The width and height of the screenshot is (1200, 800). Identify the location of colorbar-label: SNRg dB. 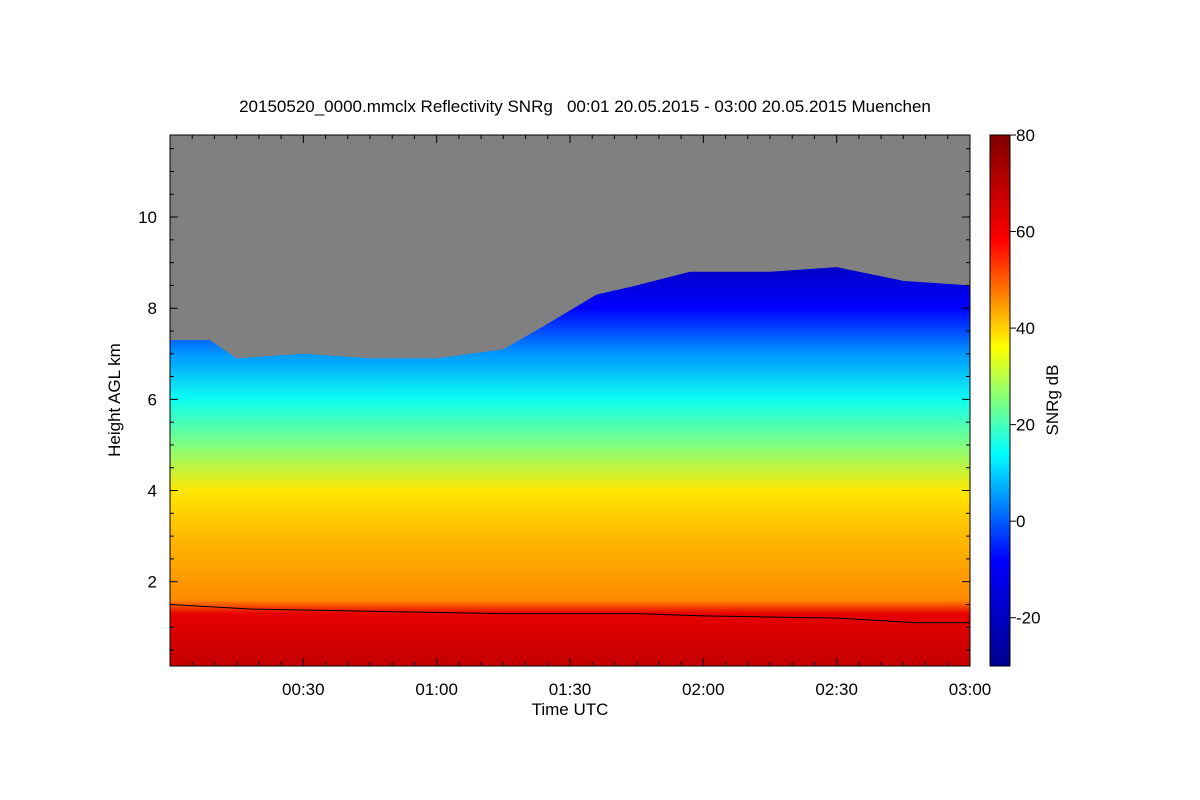
(1052, 400).